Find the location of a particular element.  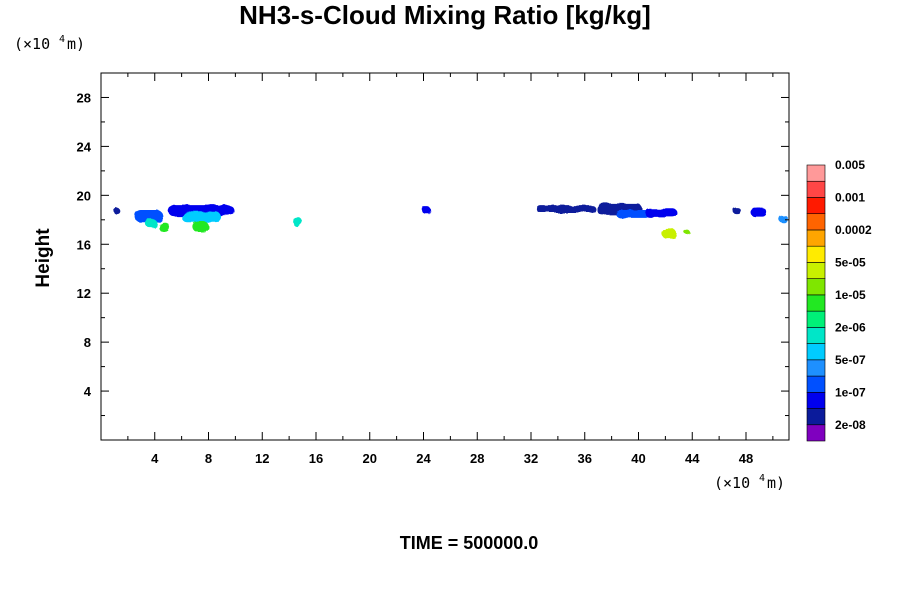

y-tick-label: 24 is located at coordinates (84, 146).